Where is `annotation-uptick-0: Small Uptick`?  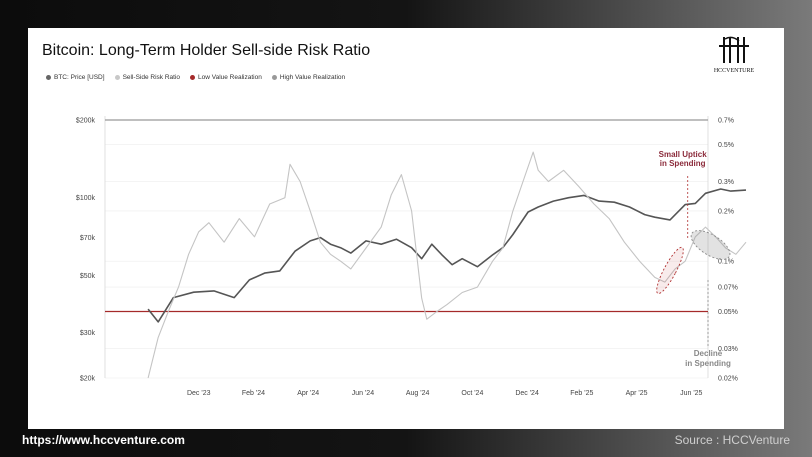 annotation-uptick-0: Small Uptick is located at coordinates (683, 154).